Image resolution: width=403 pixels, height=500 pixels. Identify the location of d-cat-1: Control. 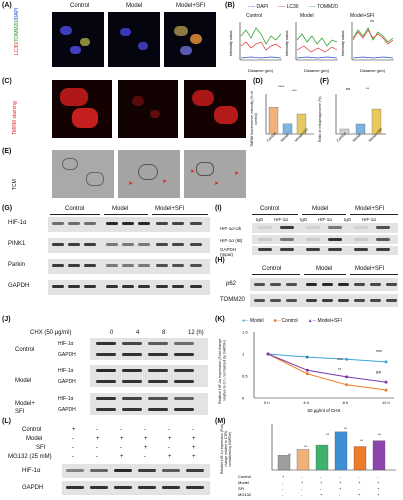
(271, 137).